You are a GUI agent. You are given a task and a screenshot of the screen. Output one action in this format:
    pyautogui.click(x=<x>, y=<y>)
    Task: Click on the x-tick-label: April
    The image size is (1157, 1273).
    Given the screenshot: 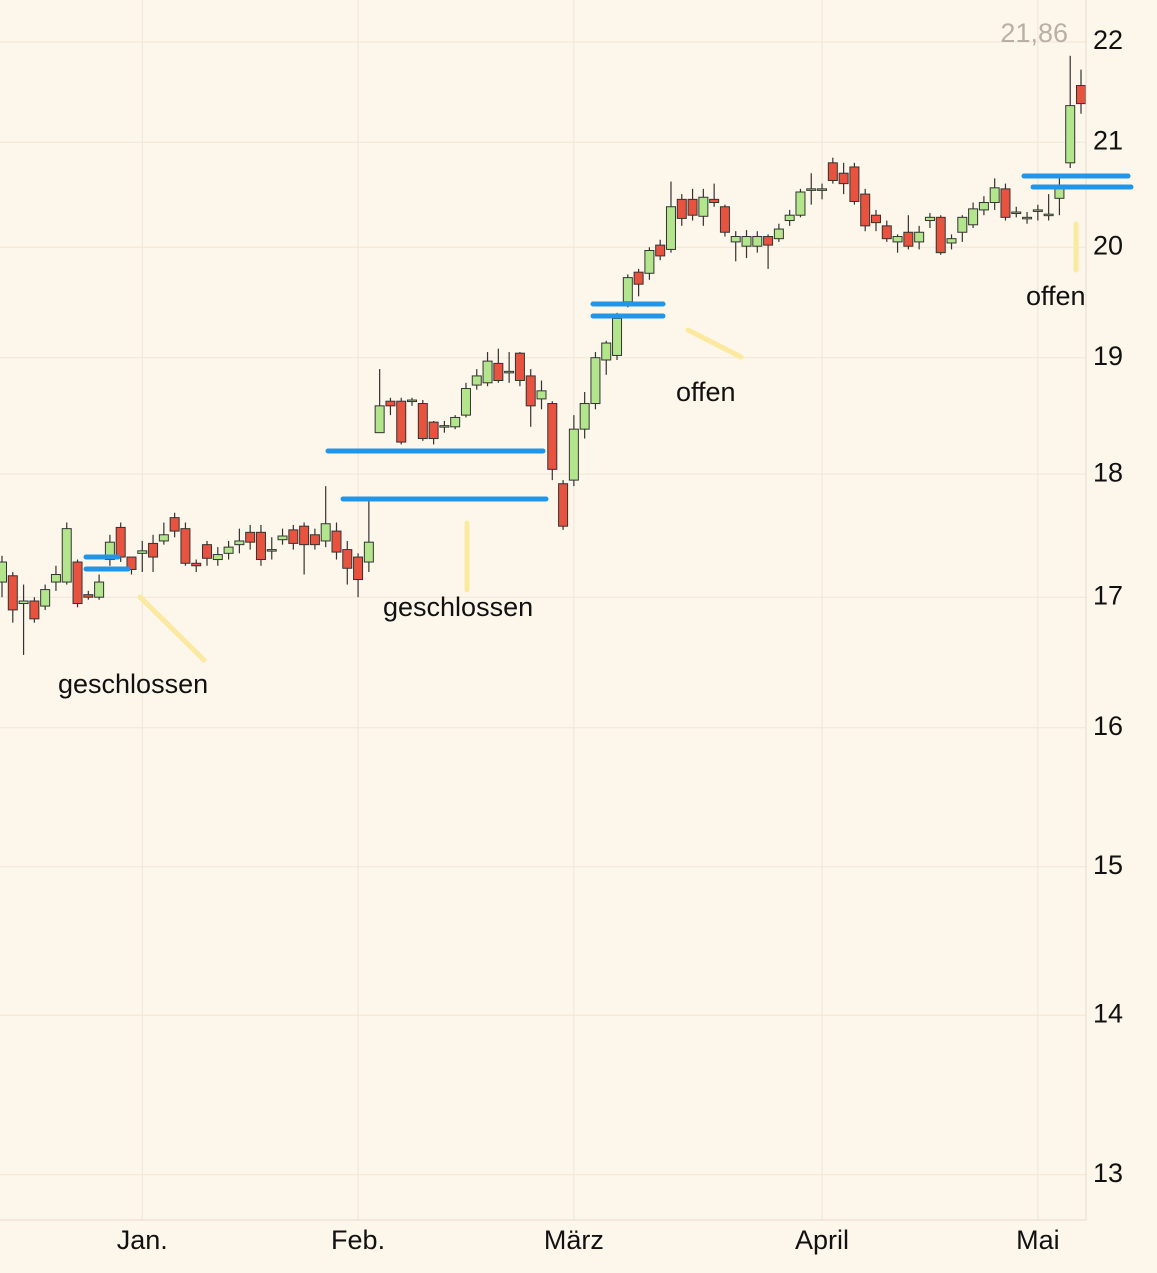 What is the action you would take?
    pyautogui.click(x=822, y=1240)
    